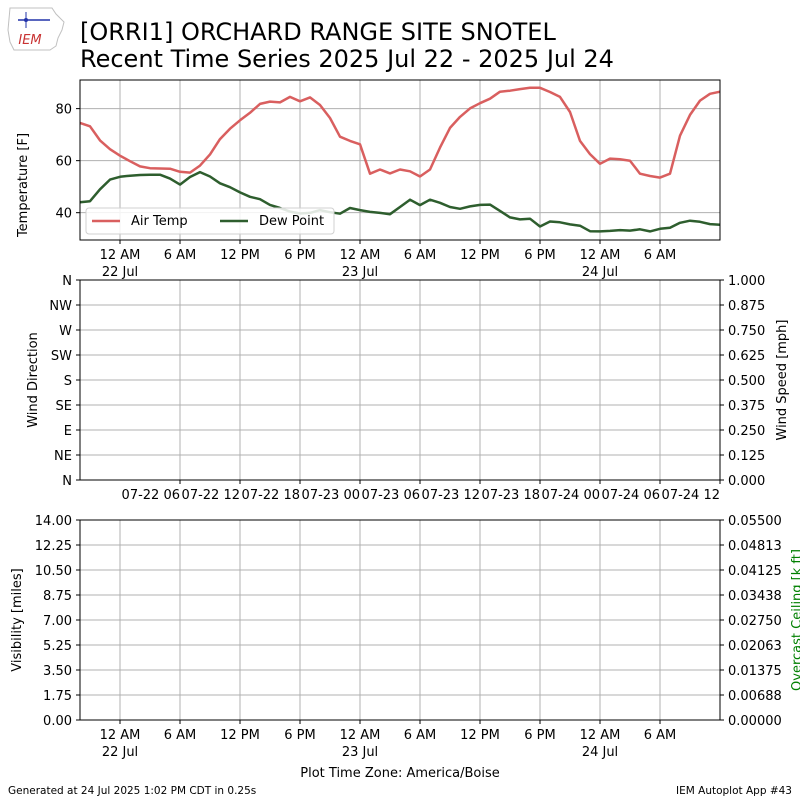 The height and width of the screenshot is (800, 800). Describe the element at coordinates (53, 521) in the screenshot. I see `visibility-tick-label: 14.00` at that location.